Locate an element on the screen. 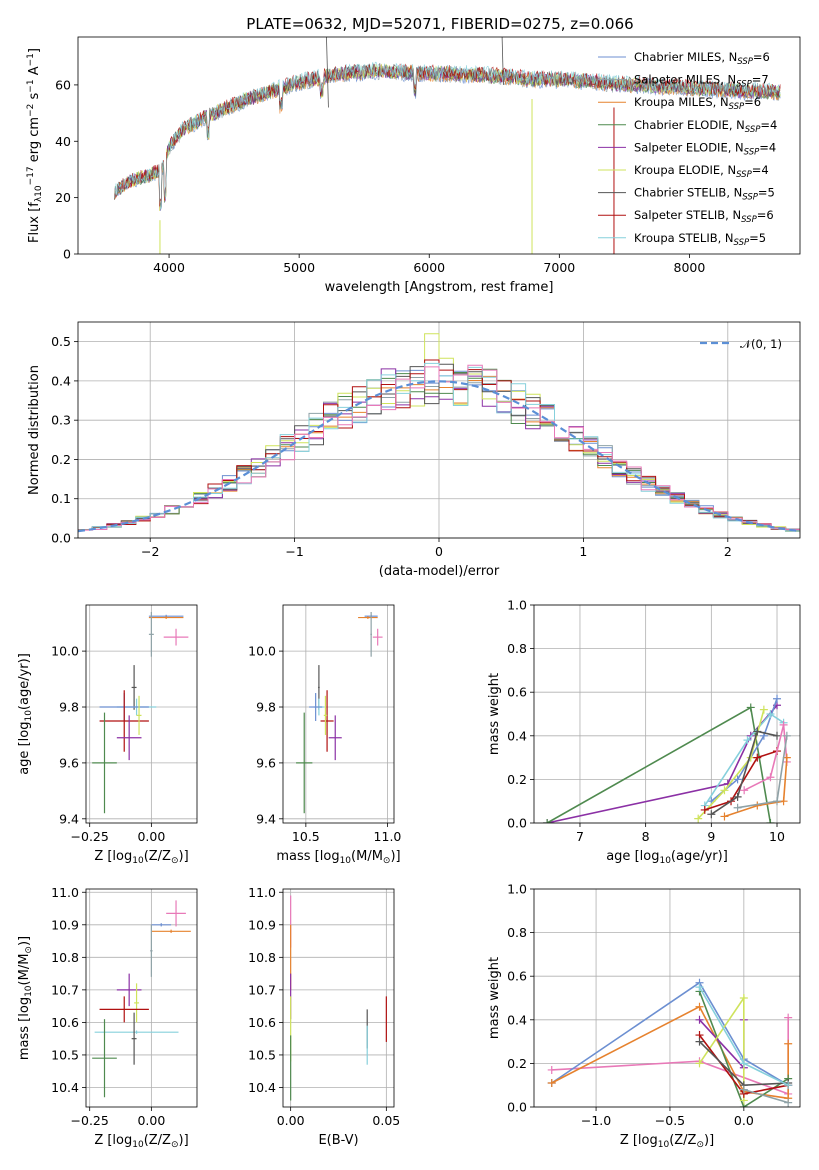 This screenshot has width=819, height=1170. xtick-label-0: 10.5 is located at coordinates (306, 836).